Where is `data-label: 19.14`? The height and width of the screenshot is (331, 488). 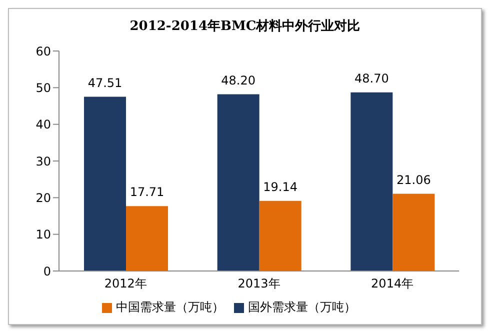
data-label: 19.14 is located at coordinates (280, 187).